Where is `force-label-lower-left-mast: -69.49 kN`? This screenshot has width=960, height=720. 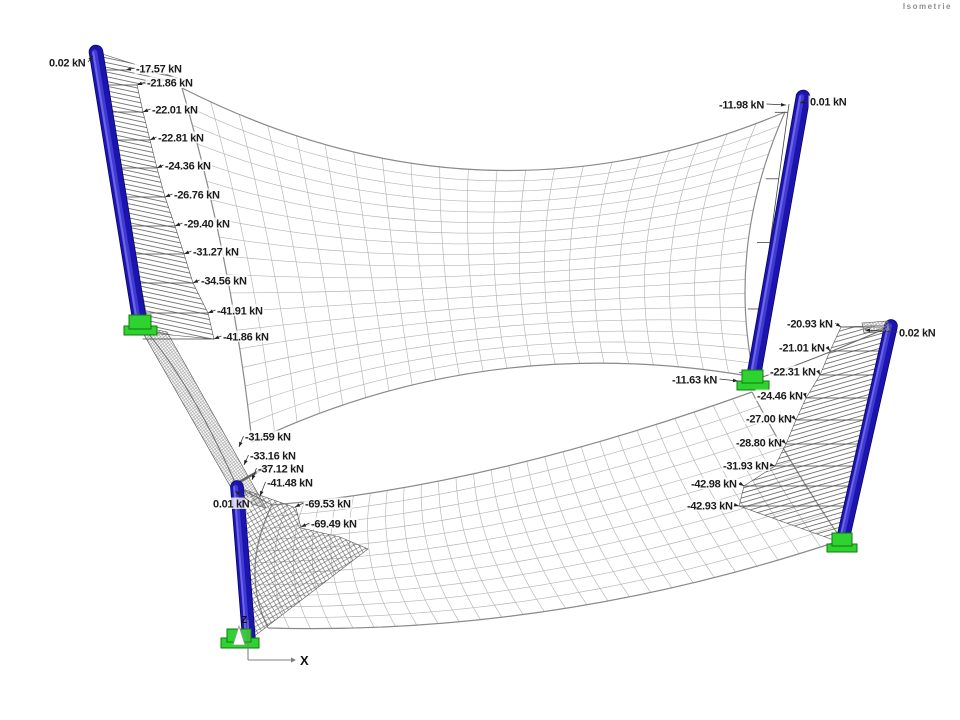
force-label-lower-left-mast: -69.49 kN is located at coordinates (334, 525).